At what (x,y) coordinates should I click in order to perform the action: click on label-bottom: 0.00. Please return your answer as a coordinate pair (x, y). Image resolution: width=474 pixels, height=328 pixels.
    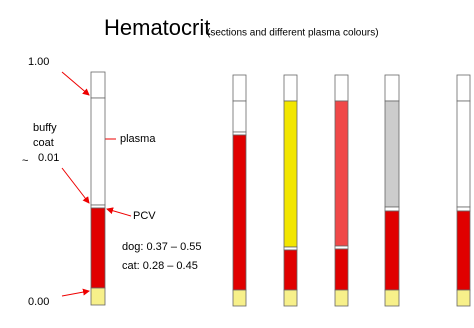
    Looking at the image, I should click on (38, 302).